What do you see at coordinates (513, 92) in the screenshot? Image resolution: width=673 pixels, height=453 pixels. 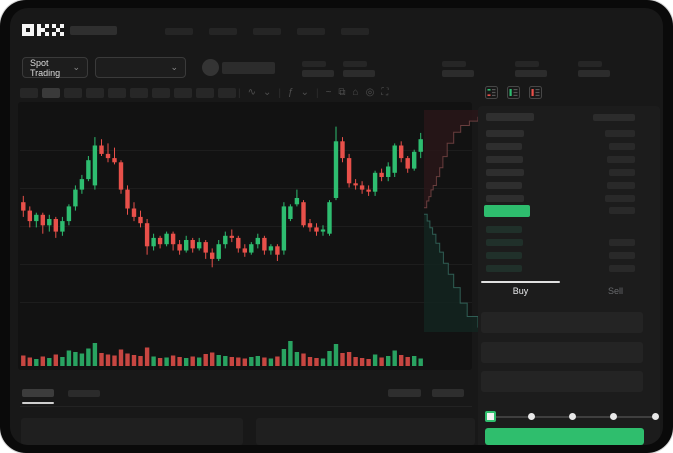 I see `book-buy-depth-icon` at bounding box center [513, 92].